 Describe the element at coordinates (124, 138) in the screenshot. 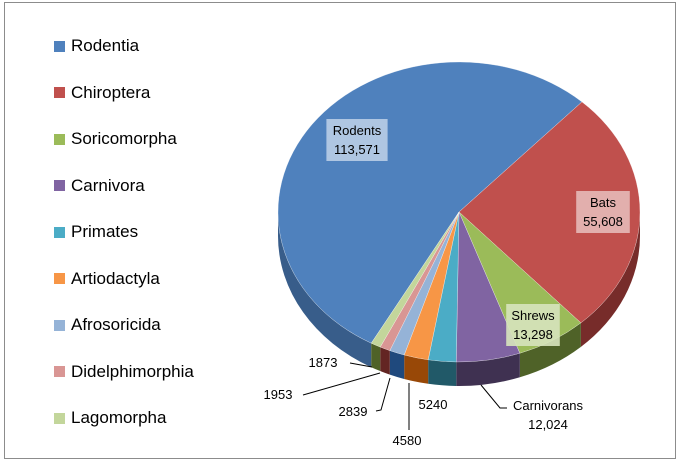

I see `legend-label: Soricomorpha` at that location.